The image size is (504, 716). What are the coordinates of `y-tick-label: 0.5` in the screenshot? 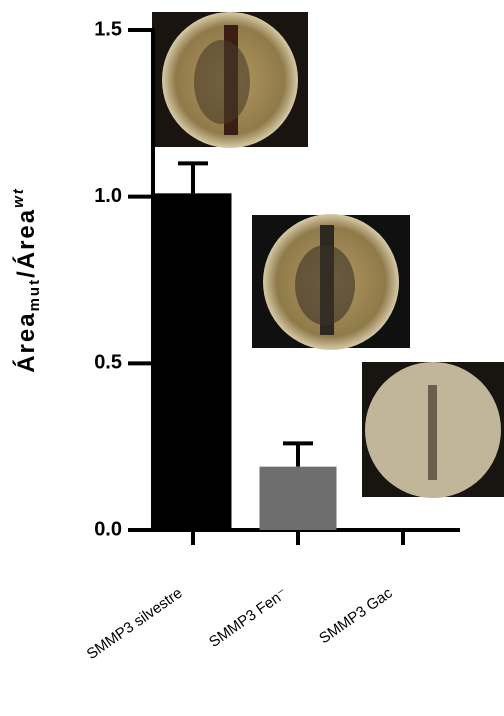 It's located at (108, 363).